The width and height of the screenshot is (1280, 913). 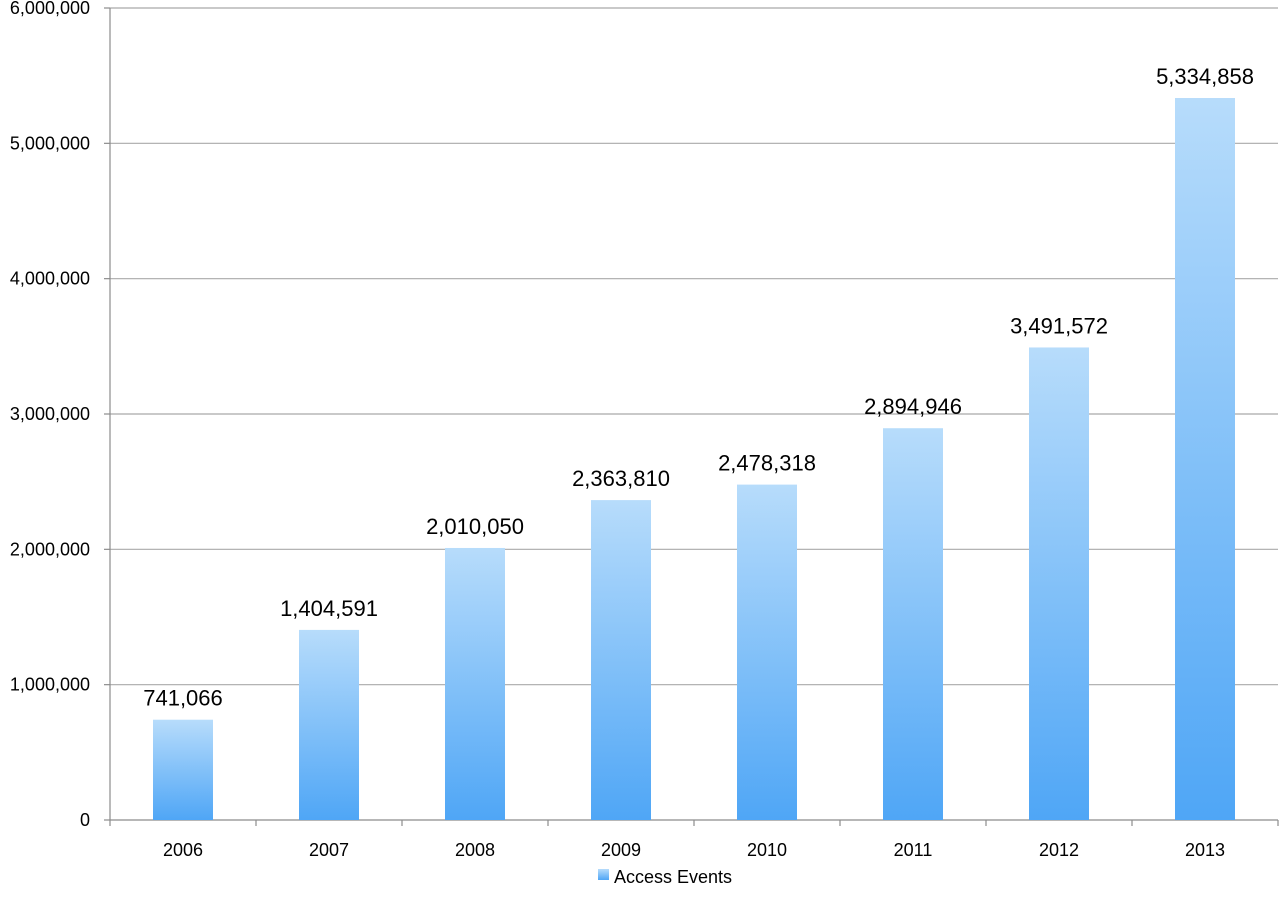 What do you see at coordinates (913, 406) in the screenshot?
I see `data-label-2011: 2,894,946` at bounding box center [913, 406].